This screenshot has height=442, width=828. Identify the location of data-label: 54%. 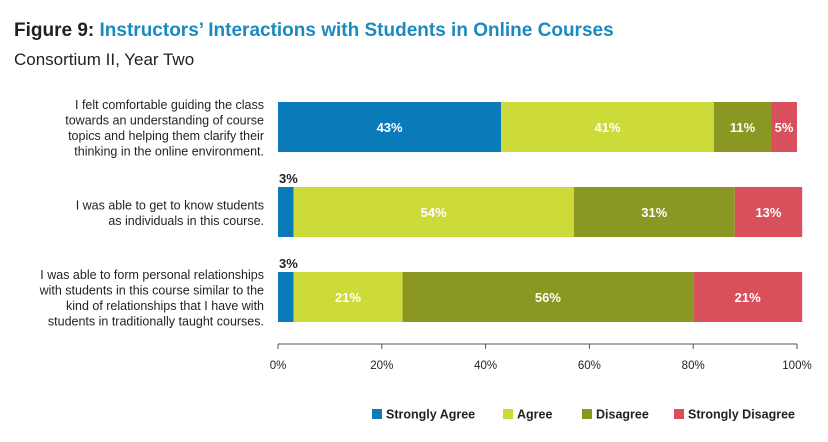
(434, 212).